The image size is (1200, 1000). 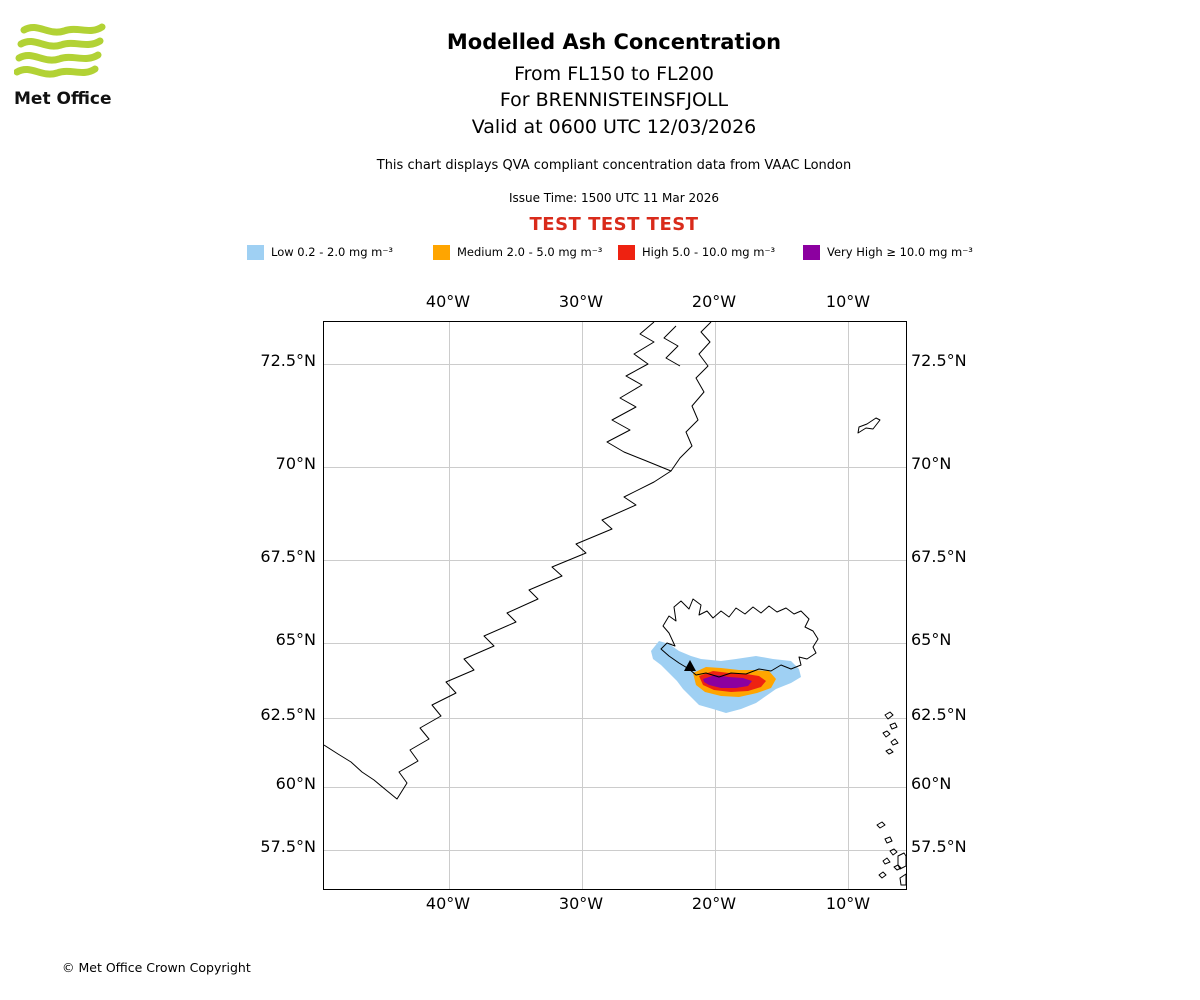 I want to click on valid-time-subtitle: Valid at 0600 UTC 12/03/2026, so click(x=614, y=127).